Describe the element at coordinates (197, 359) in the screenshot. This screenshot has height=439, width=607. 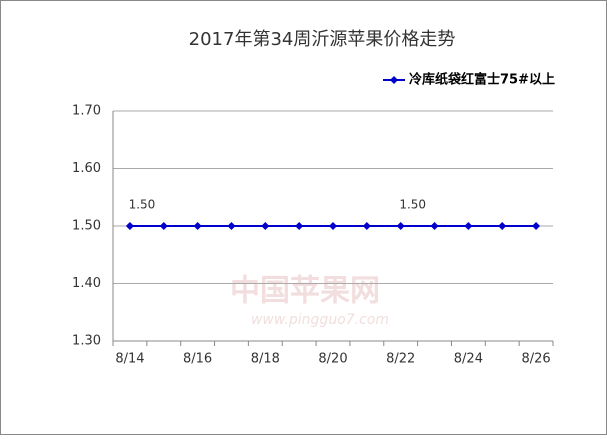
I see `x-tick-label: 8/16` at that location.